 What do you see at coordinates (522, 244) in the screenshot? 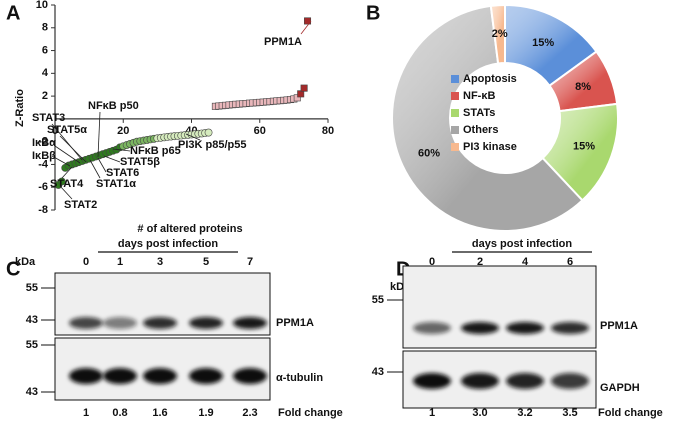
I see `blot-header: days post infection` at bounding box center [522, 244].